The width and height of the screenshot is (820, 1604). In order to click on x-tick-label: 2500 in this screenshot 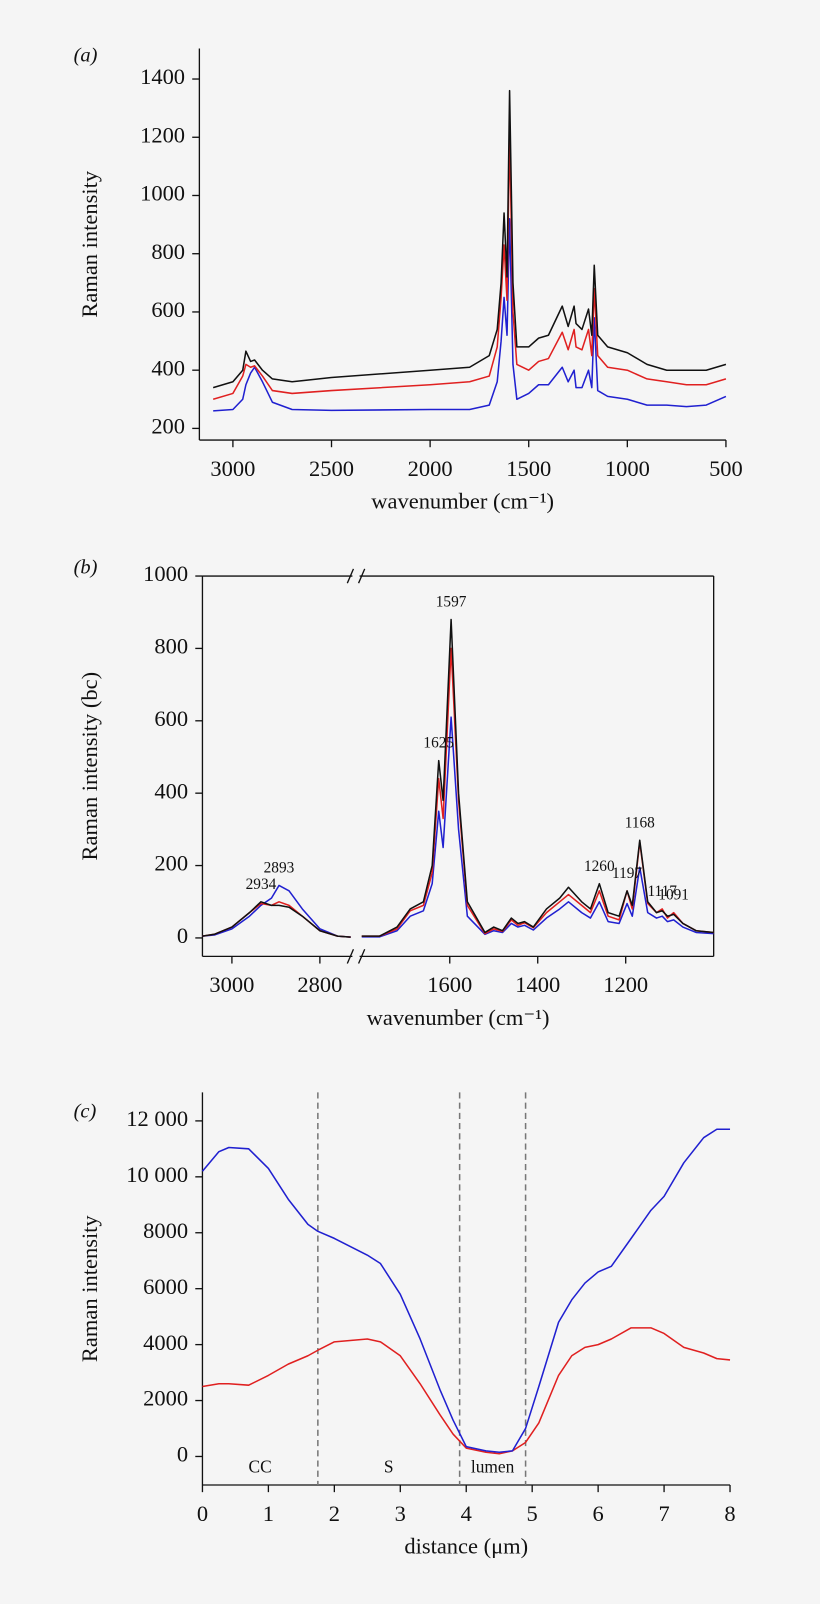, I will do `click(331, 468)`.